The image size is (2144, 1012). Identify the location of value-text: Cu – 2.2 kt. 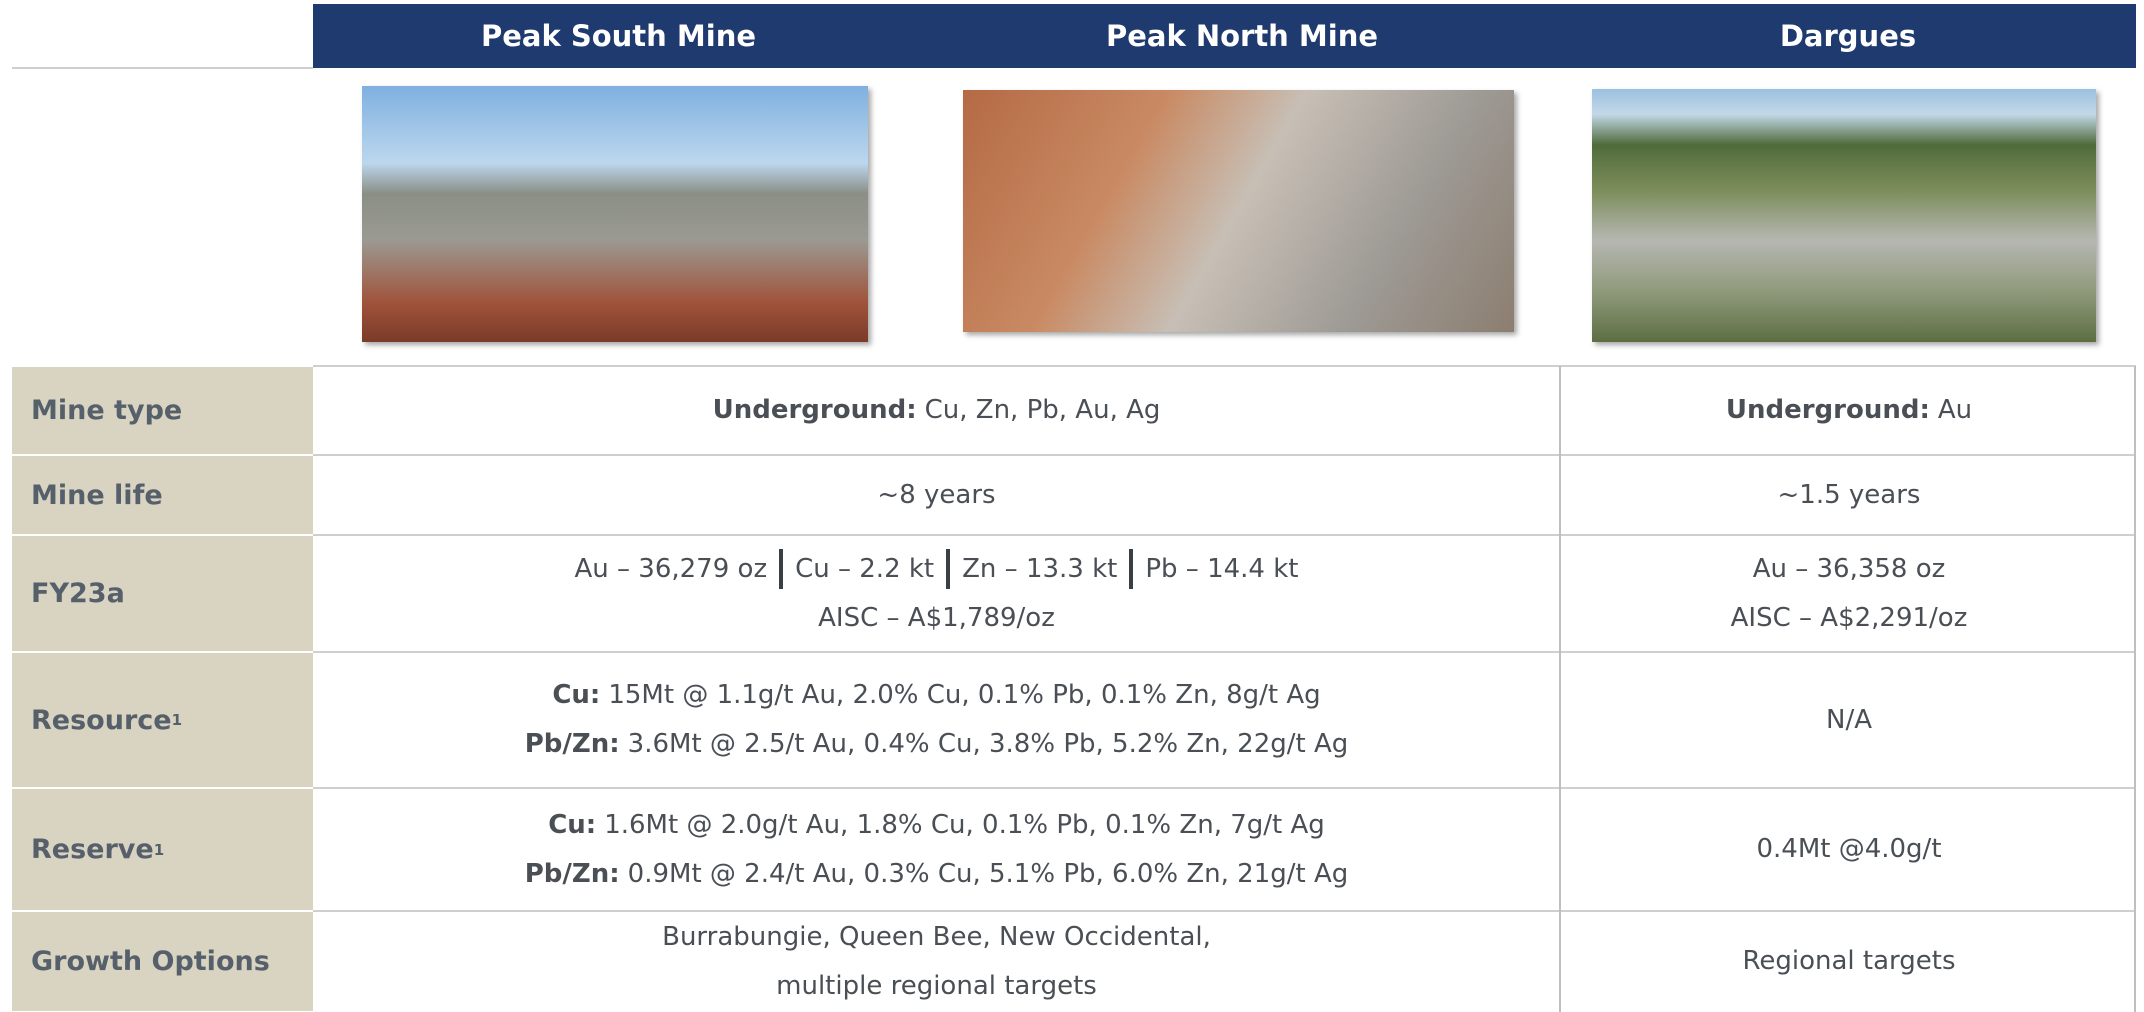
(865, 568).